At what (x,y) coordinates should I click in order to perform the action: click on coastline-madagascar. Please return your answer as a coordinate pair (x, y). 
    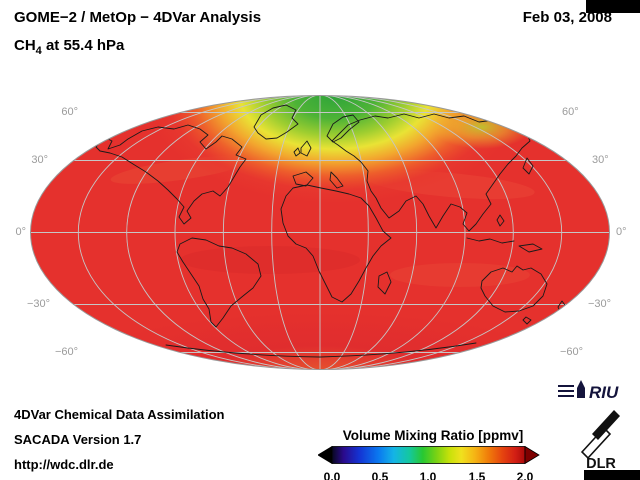
    Looking at the image, I should click on (384, 283).